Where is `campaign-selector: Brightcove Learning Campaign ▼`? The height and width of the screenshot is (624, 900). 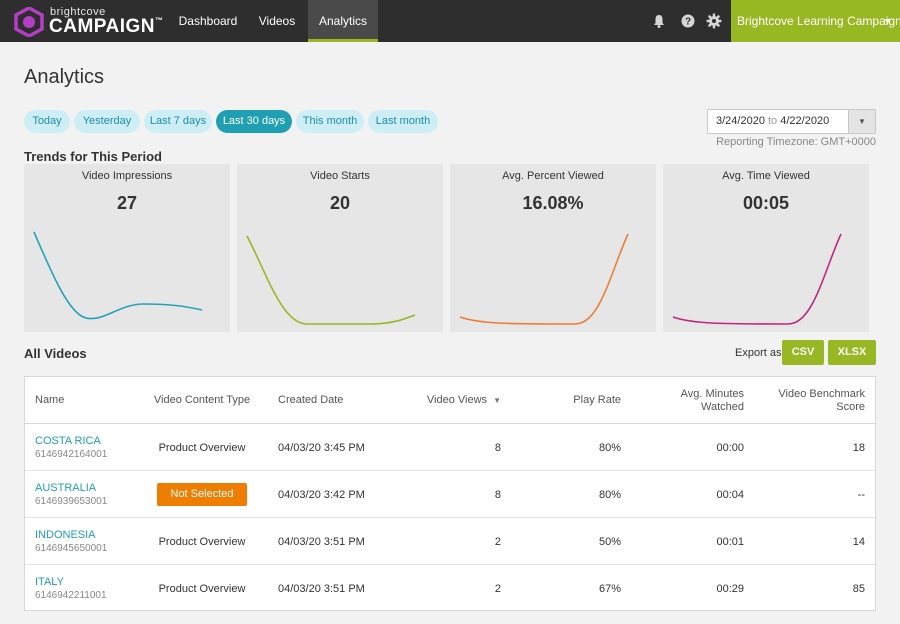 campaign-selector: Brightcove Learning Campaign ▼ is located at coordinates (815, 21).